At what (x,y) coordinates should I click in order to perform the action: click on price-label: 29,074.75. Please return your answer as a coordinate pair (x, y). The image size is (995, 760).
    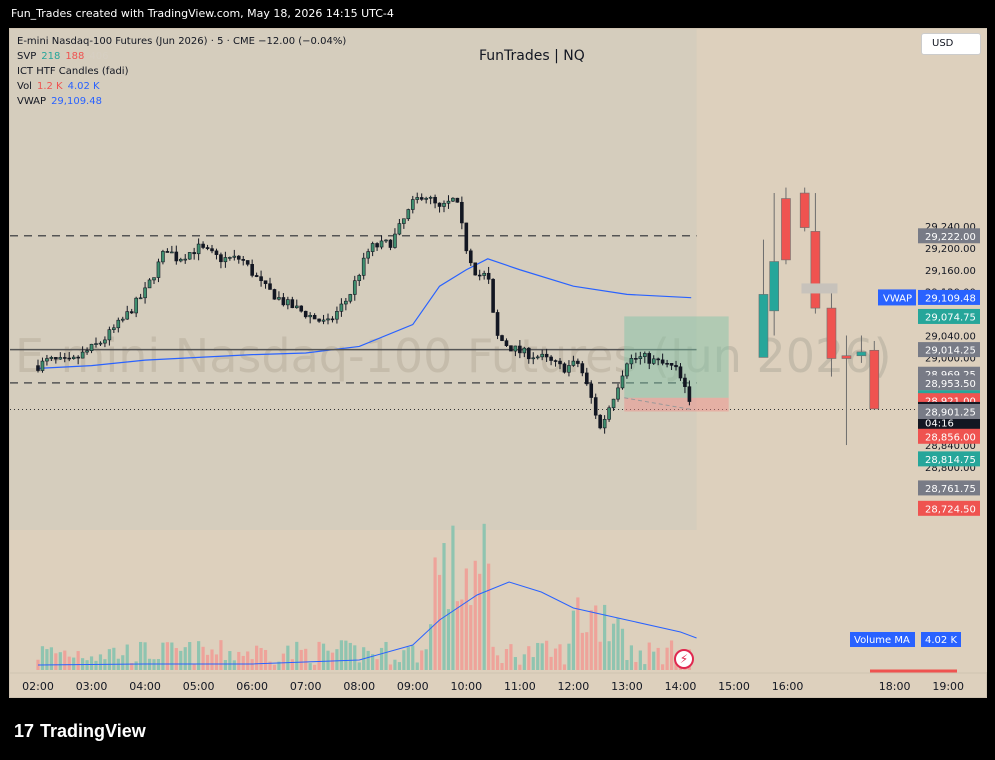
    Looking at the image, I should click on (950, 317).